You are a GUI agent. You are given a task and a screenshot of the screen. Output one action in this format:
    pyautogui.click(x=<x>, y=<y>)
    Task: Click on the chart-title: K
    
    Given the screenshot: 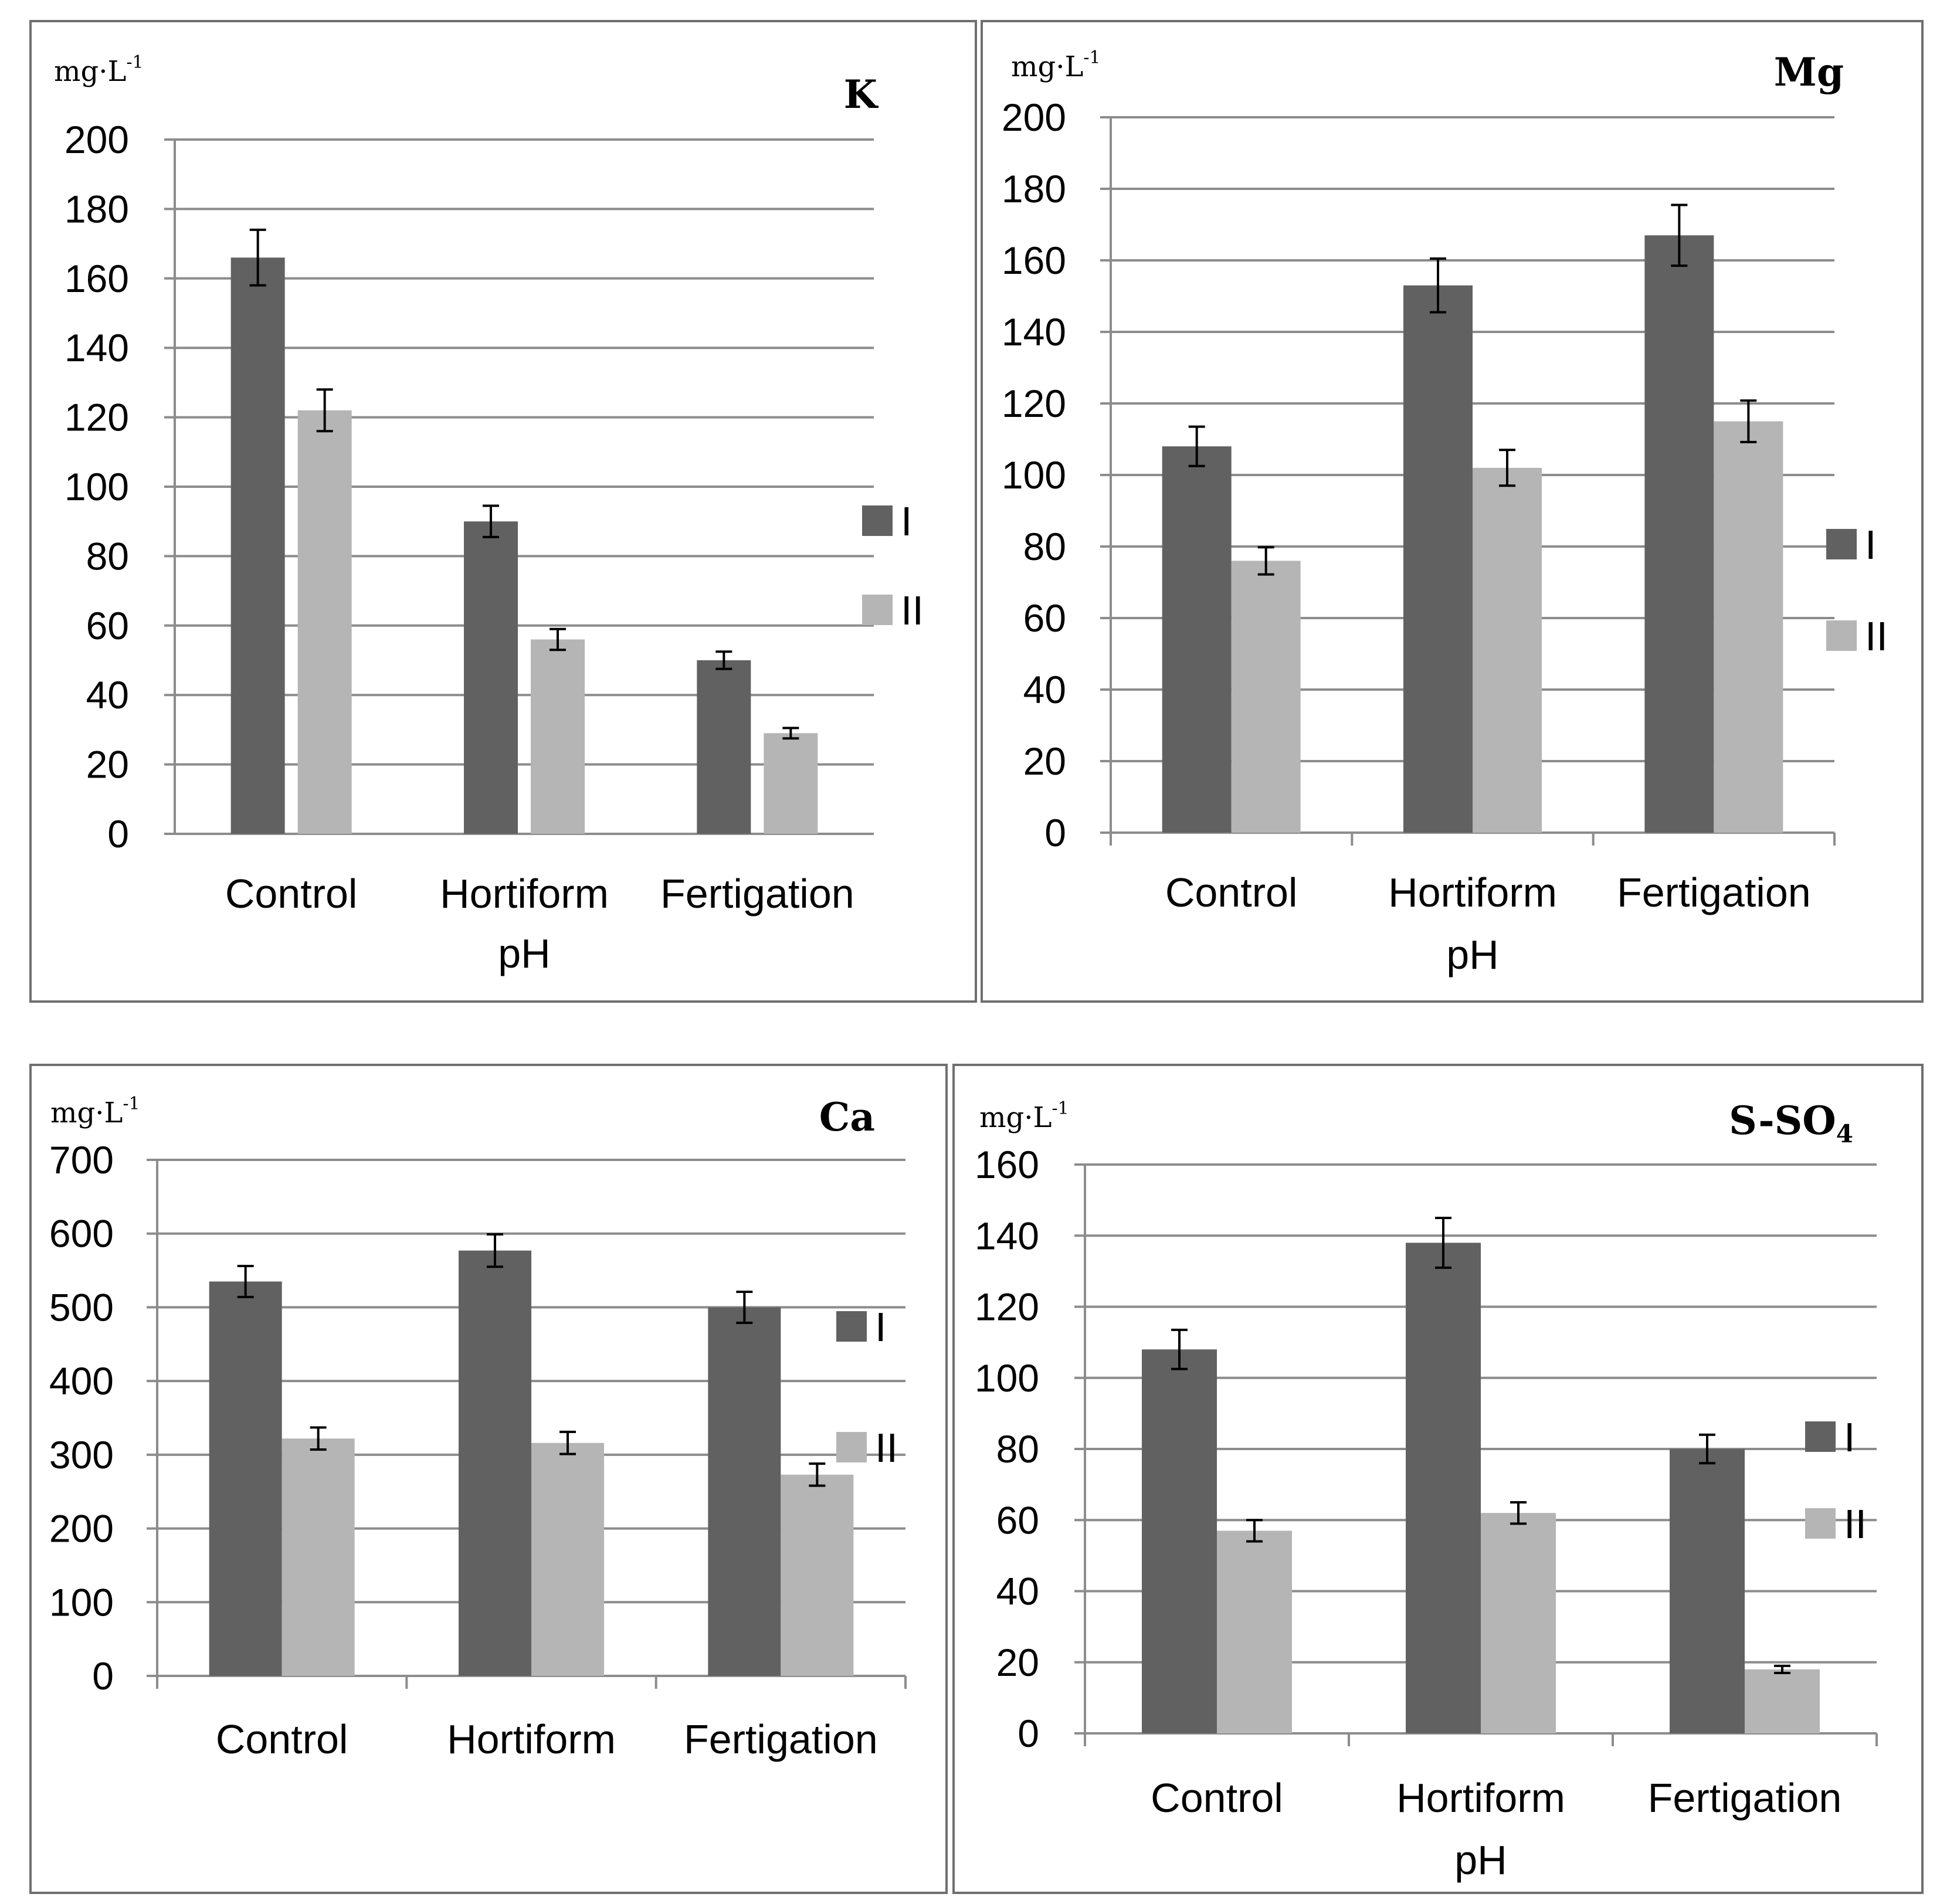 What is the action you would take?
    pyautogui.click(x=861, y=94)
    